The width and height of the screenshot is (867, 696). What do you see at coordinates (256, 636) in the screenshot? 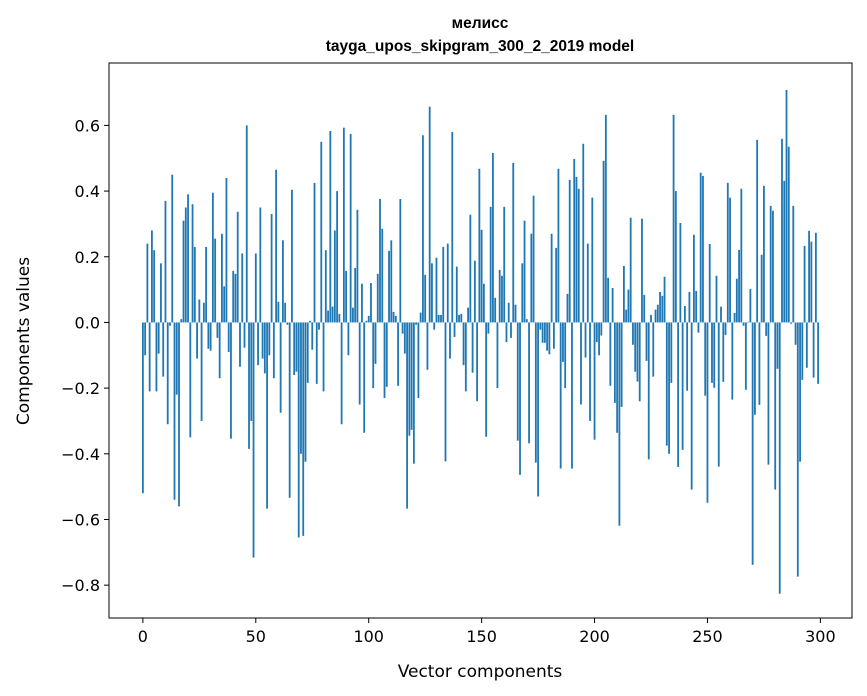
I see `x-tick-label: 50` at bounding box center [256, 636].